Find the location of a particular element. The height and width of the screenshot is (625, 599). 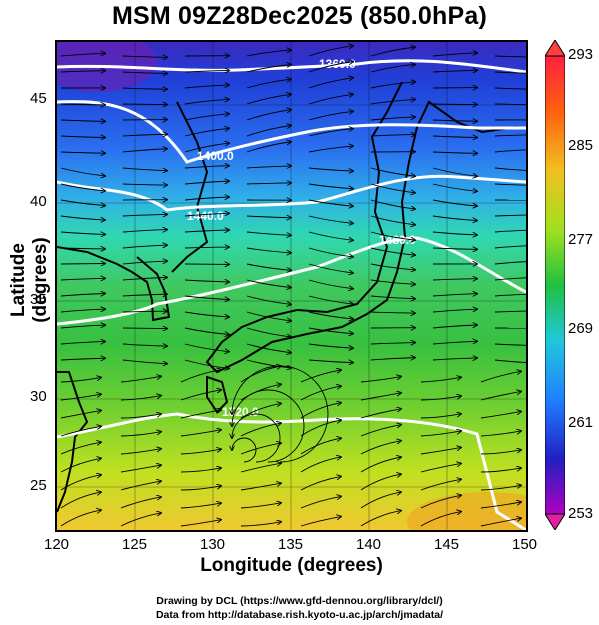

colorbar-scale is located at coordinates (555, 285).